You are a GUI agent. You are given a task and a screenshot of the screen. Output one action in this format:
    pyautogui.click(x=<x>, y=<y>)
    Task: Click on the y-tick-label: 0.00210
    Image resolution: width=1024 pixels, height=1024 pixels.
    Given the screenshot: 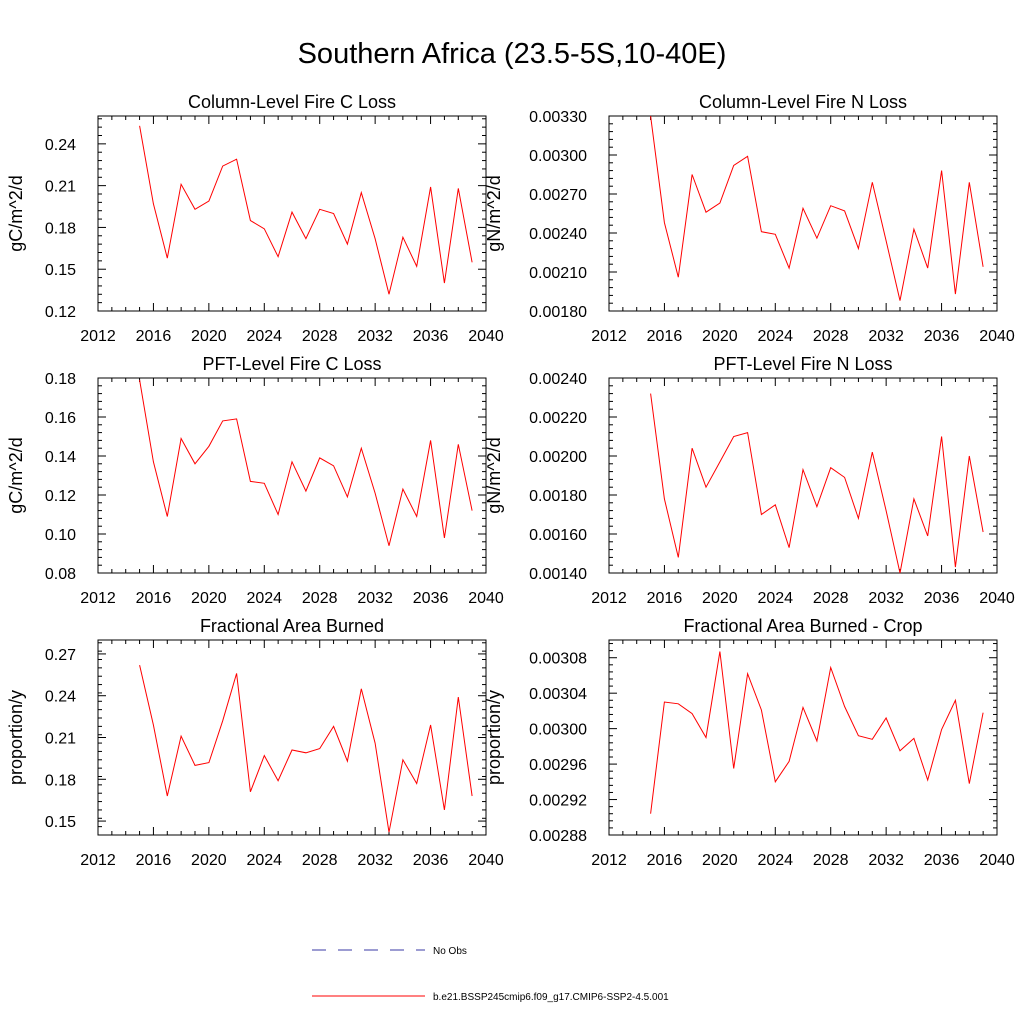 What is the action you would take?
    pyautogui.click(x=558, y=273)
    